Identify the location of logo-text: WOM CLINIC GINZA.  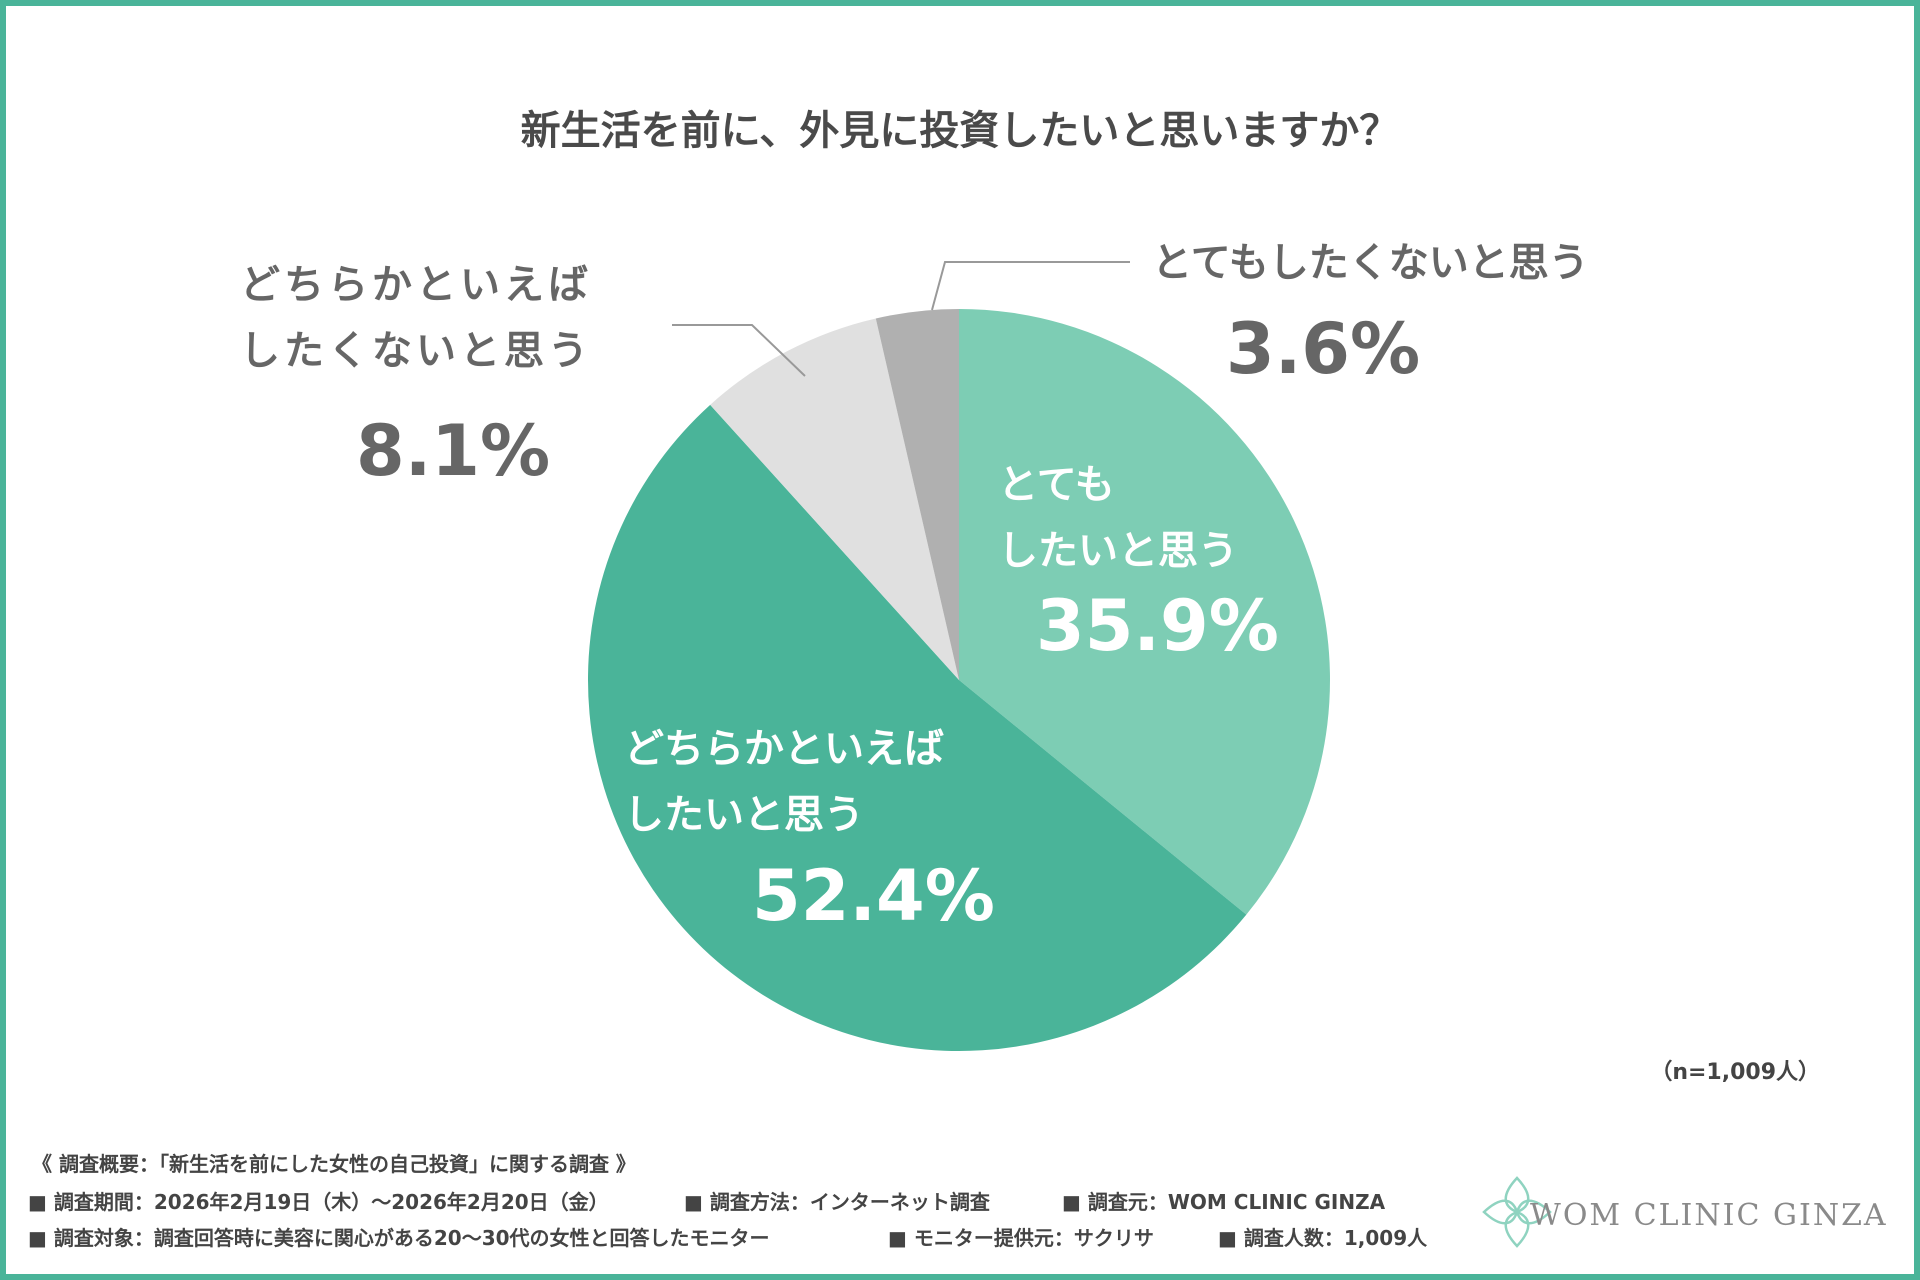
(1709, 1215).